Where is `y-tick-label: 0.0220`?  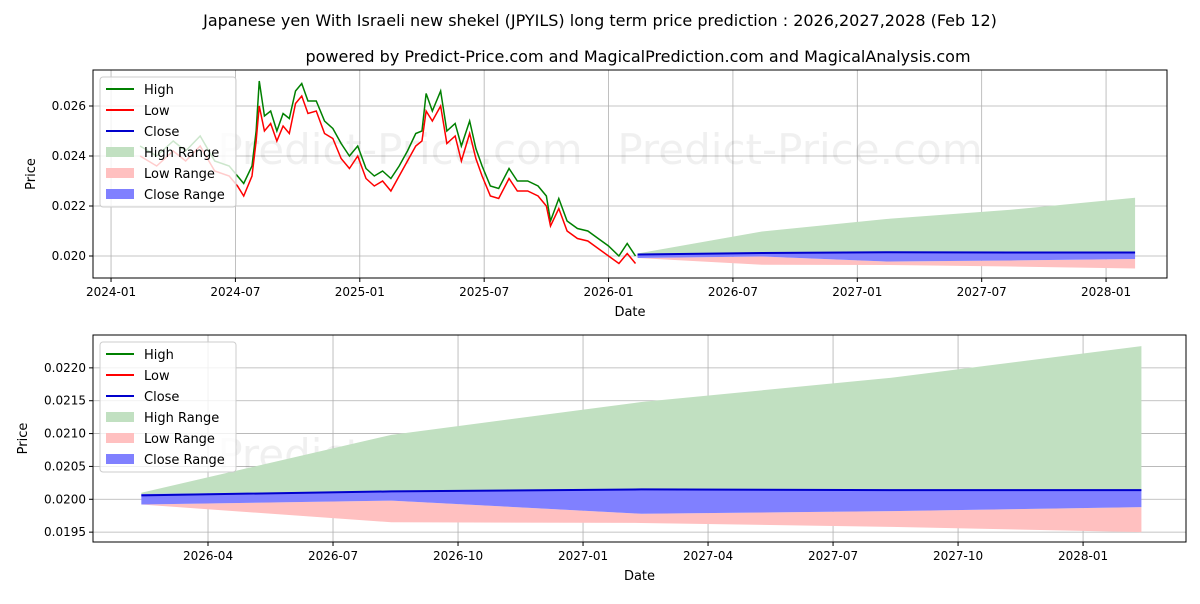
y-tick-label: 0.0220 is located at coordinates (65, 368).